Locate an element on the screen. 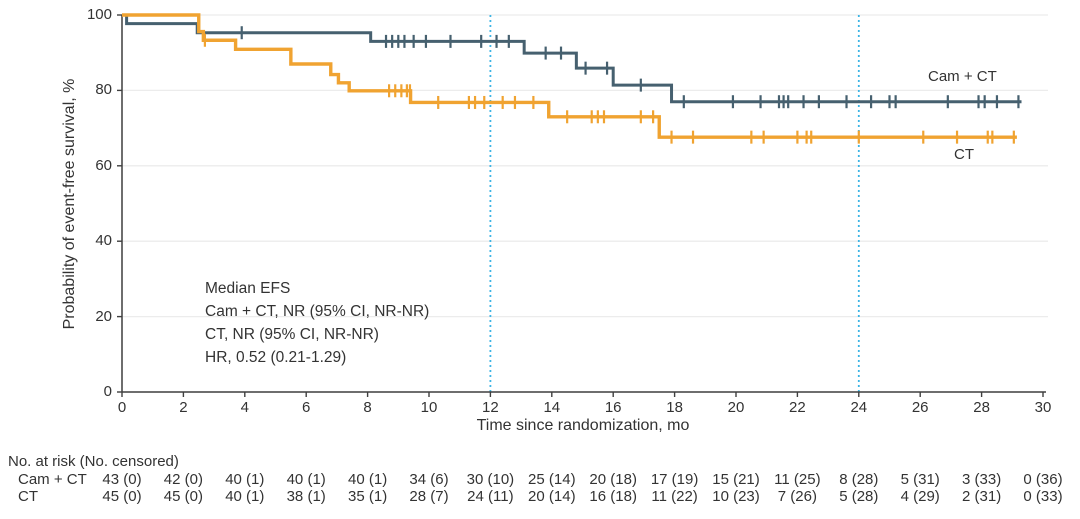 The width and height of the screenshot is (1080, 519). x-tick-label-8: 8 is located at coordinates (367, 407).